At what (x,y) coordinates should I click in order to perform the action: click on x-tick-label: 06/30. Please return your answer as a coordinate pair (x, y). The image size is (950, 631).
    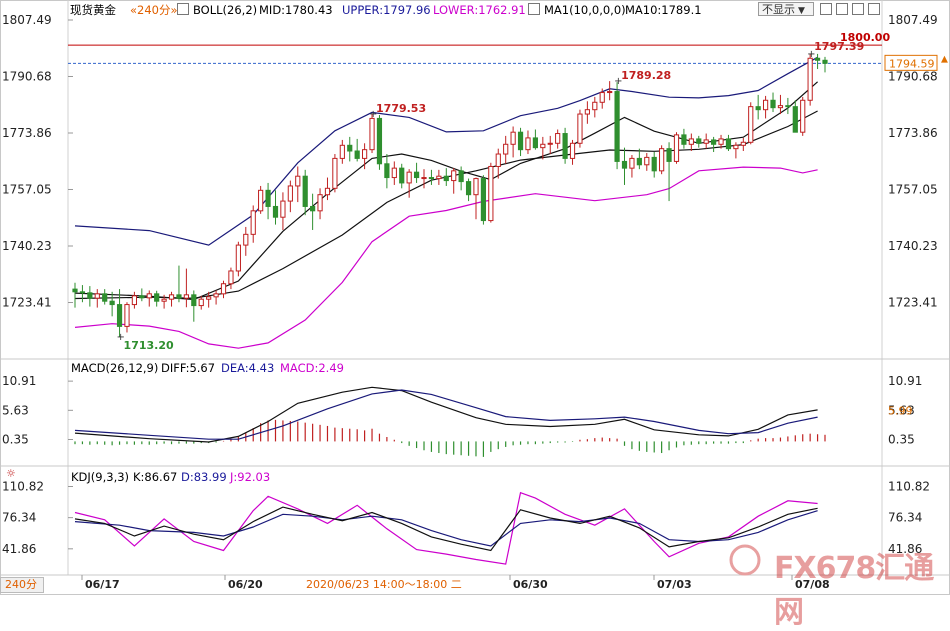
    Looking at the image, I should click on (530, 584).